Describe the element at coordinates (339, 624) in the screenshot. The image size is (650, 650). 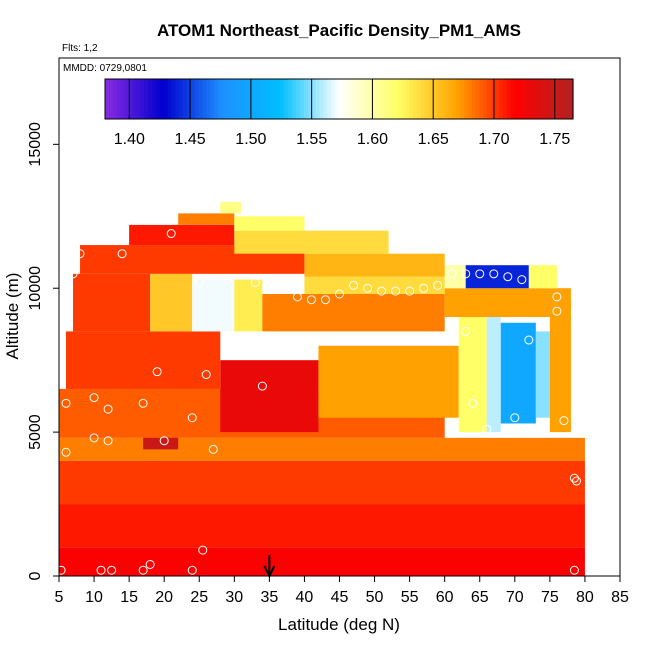
I see `x-axis-label: Latitude (deg N)` at that location.